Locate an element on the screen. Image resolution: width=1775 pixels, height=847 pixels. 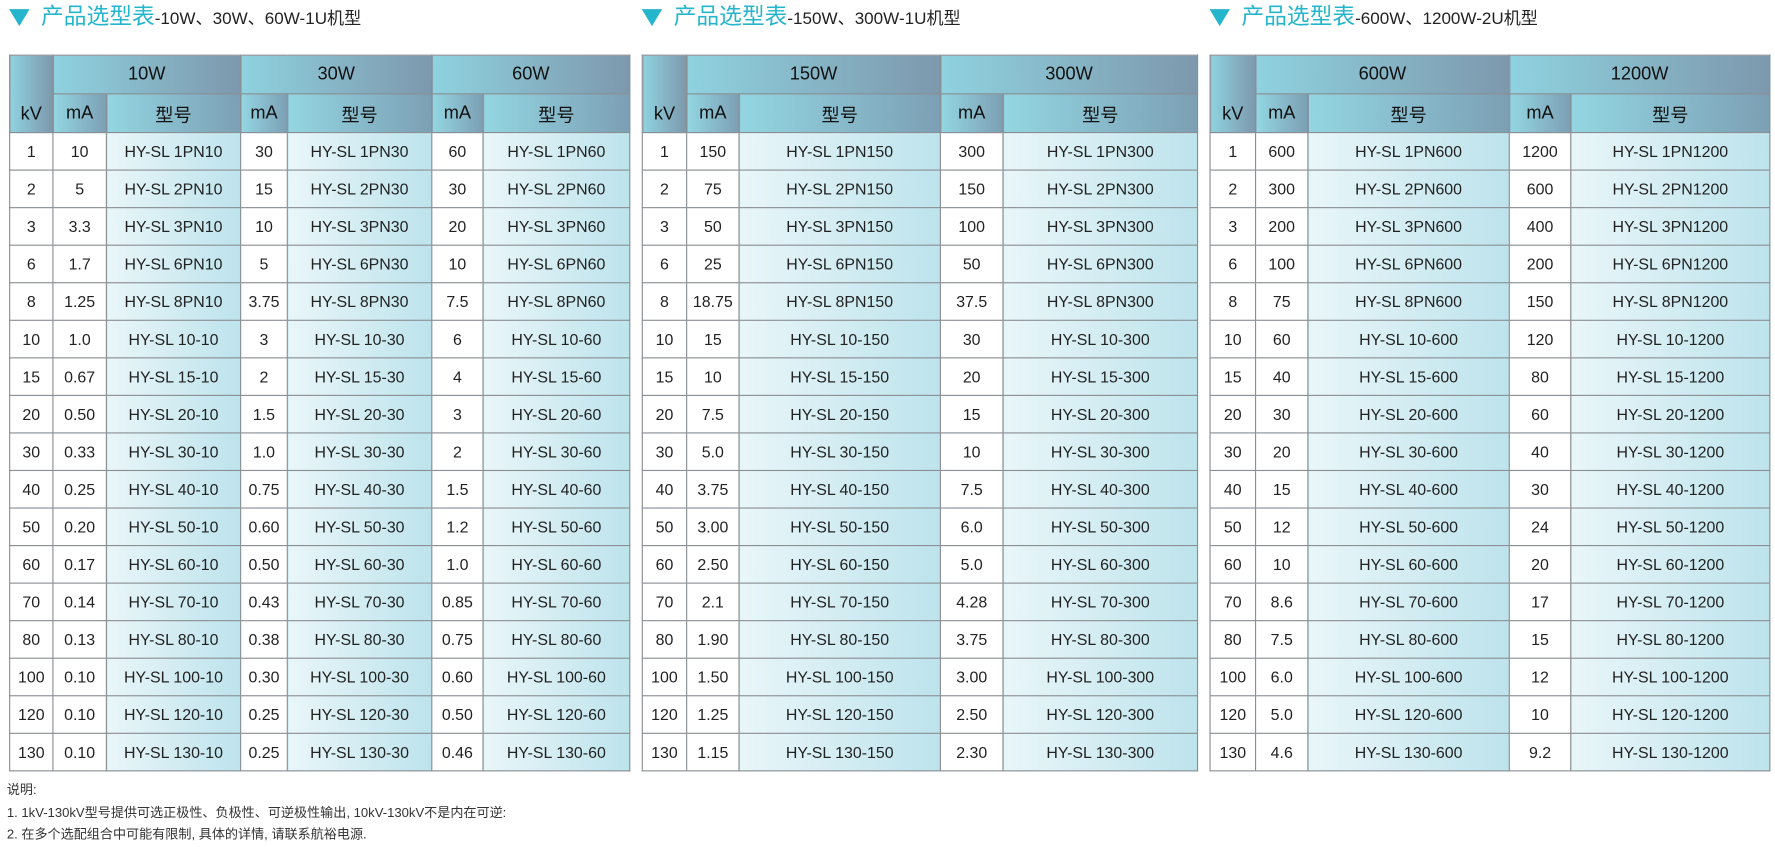
model-cell: HY-SL 3PN150 is located at coordinates (839, 226).